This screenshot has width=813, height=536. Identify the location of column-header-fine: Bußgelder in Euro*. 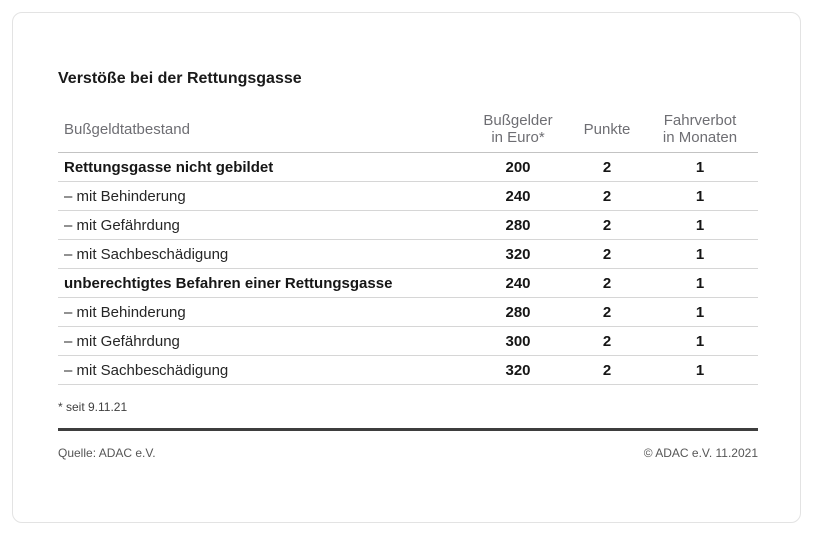
(518, 129).